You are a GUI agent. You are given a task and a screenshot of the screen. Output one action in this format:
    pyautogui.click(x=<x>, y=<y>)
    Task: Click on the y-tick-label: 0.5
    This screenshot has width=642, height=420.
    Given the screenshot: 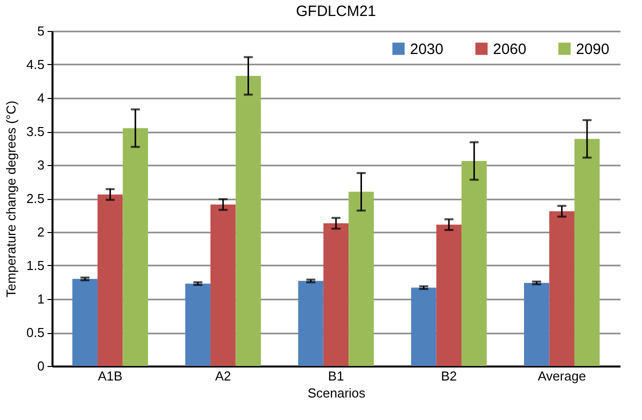 What is the action you would take?
    pyautogui.click(x=35, y=332)
    